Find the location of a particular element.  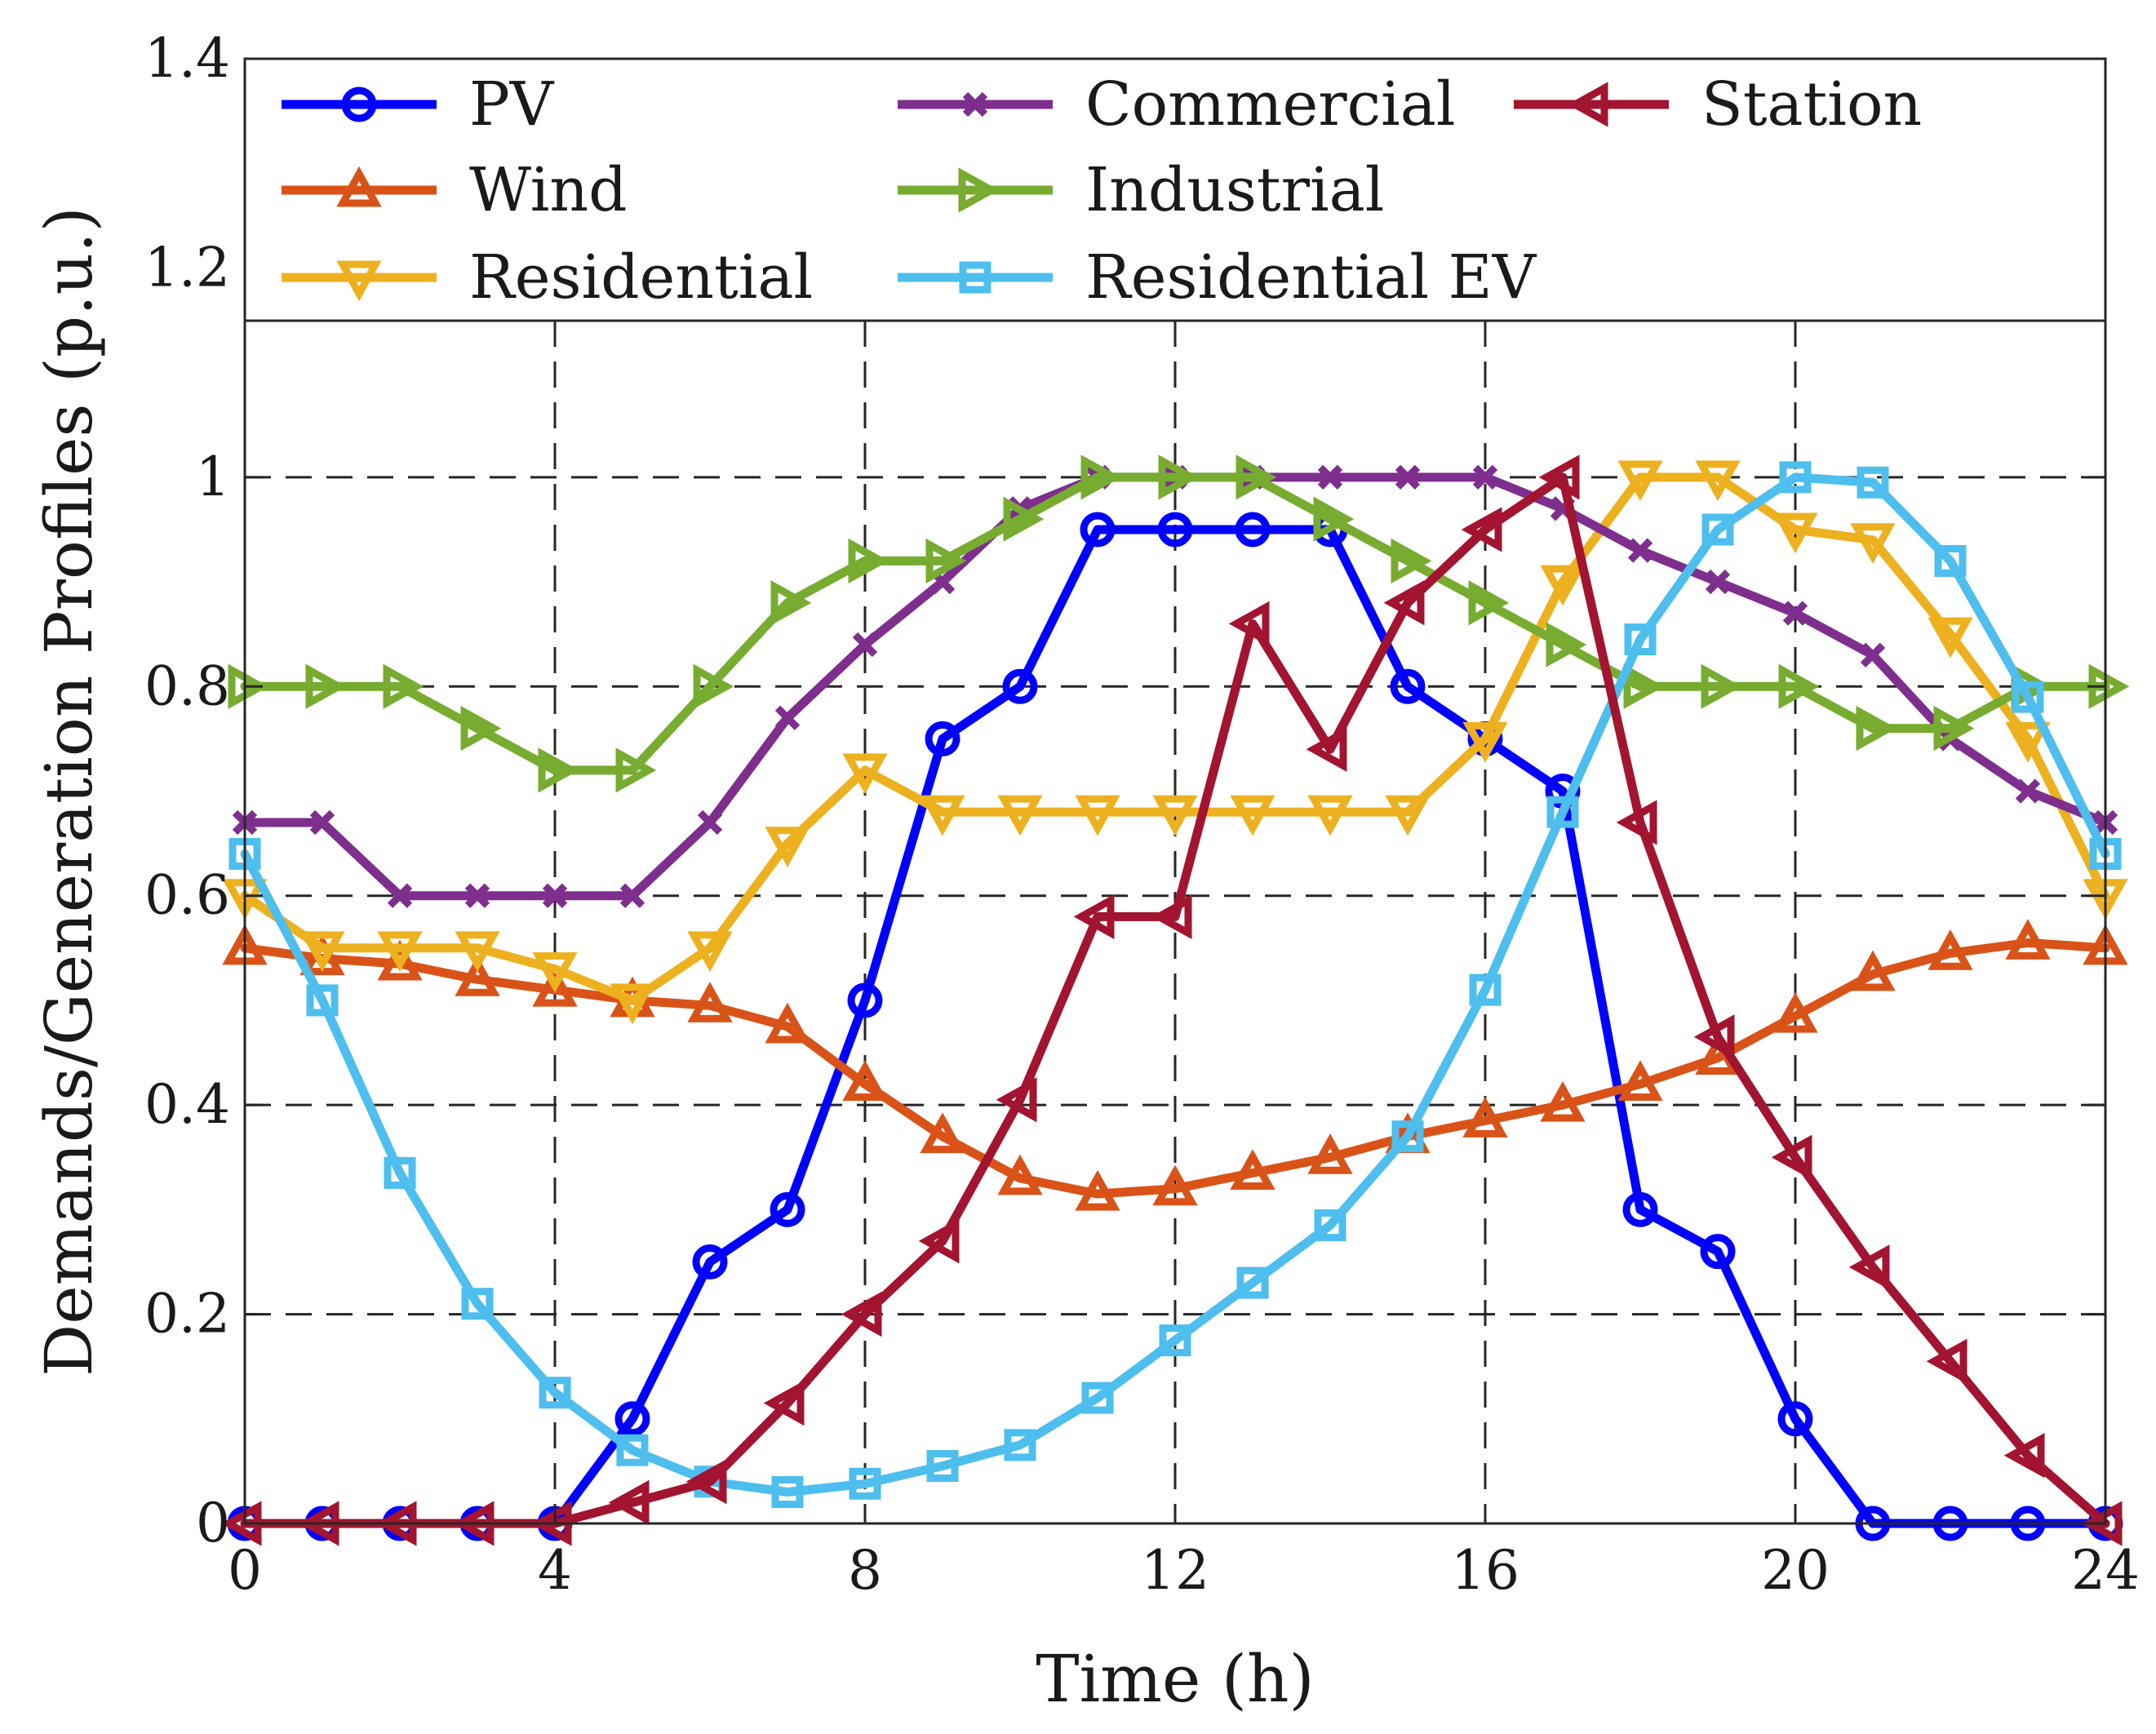

x-tick-label: 4 is located at coordinates (555, 1570).